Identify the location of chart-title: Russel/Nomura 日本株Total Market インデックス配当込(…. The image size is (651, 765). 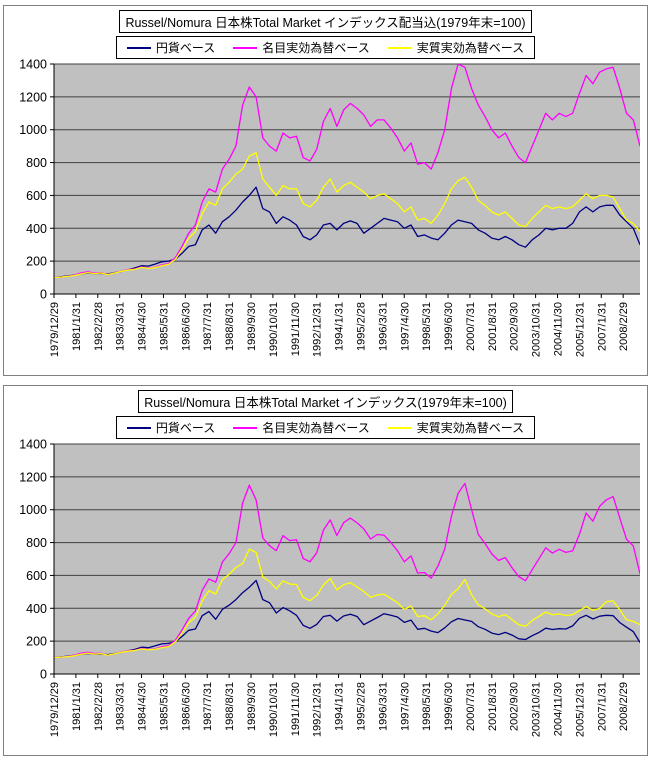
(325, 21).